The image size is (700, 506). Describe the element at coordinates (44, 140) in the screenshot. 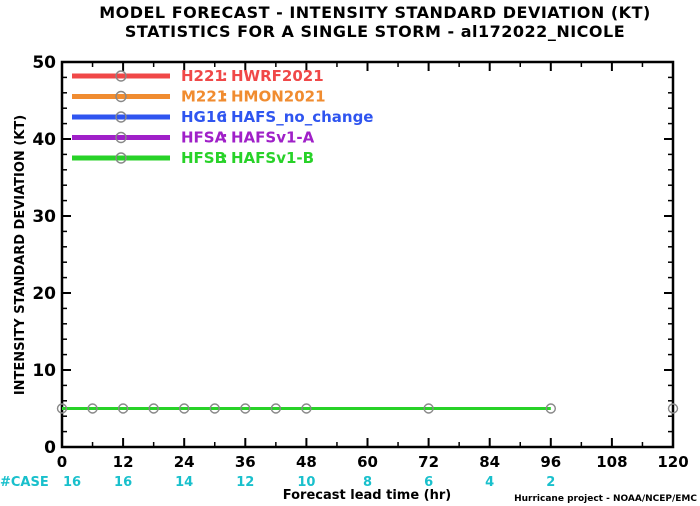

I see `y-tick-label: 40` at that location.